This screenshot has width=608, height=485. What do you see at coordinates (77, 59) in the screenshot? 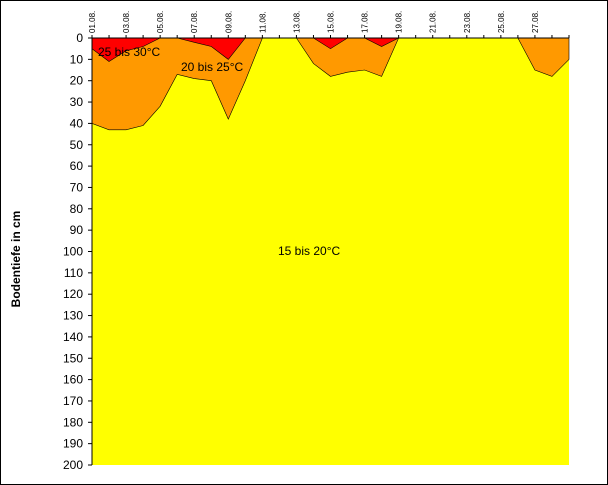
I see `y-tick-label: 10` at bounding box center [77, 59].